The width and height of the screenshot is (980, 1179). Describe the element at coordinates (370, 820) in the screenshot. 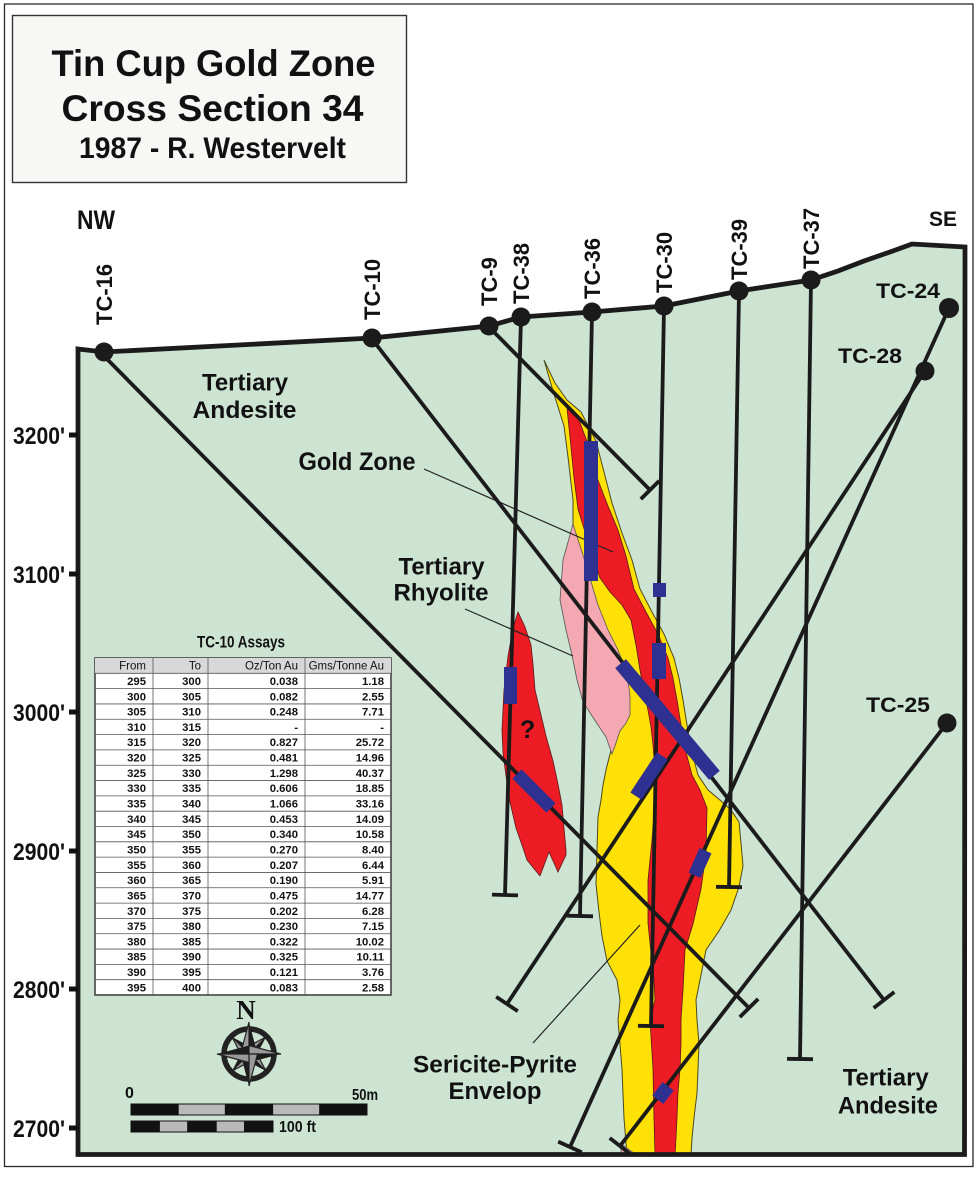

I see `svg-text: 14.09` at that location.